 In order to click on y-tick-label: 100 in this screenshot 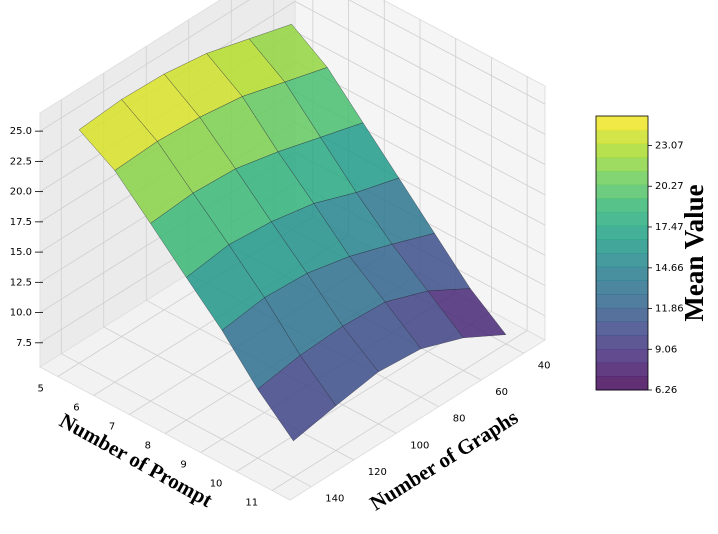, I will do `click(419, 445)`.